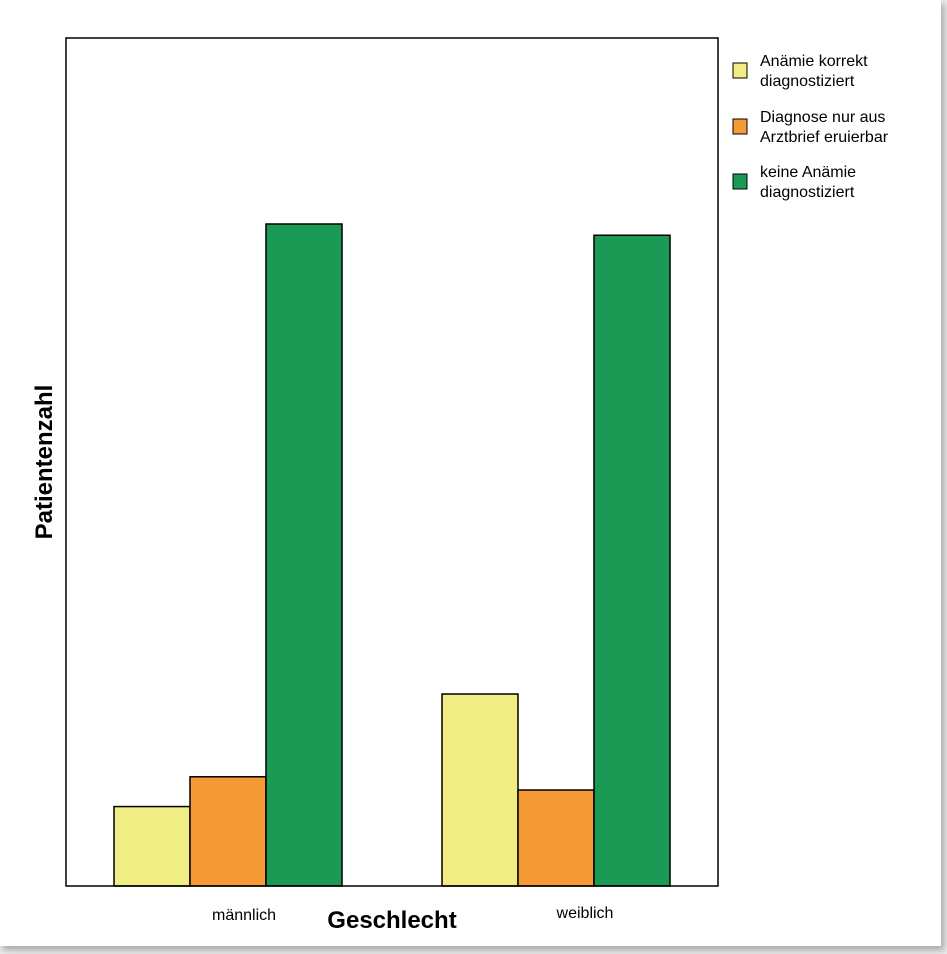 The height and width of the screenshot is (954, 947). What do you see at coordinates (740, 181) in the screenshot?
I see `legend-swatch-keine` at bounding box center [740, 181].